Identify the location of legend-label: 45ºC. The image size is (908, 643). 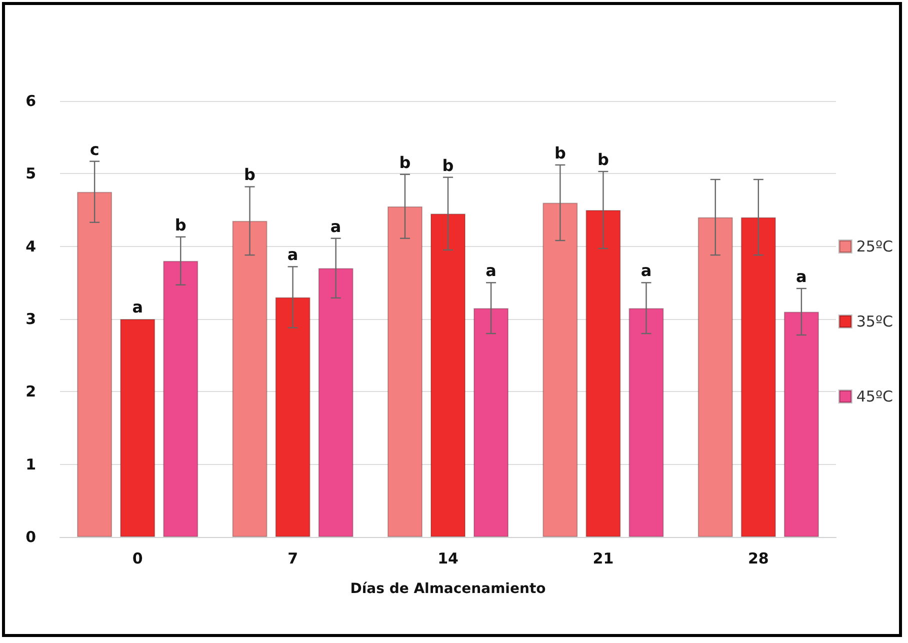
(875, 397).